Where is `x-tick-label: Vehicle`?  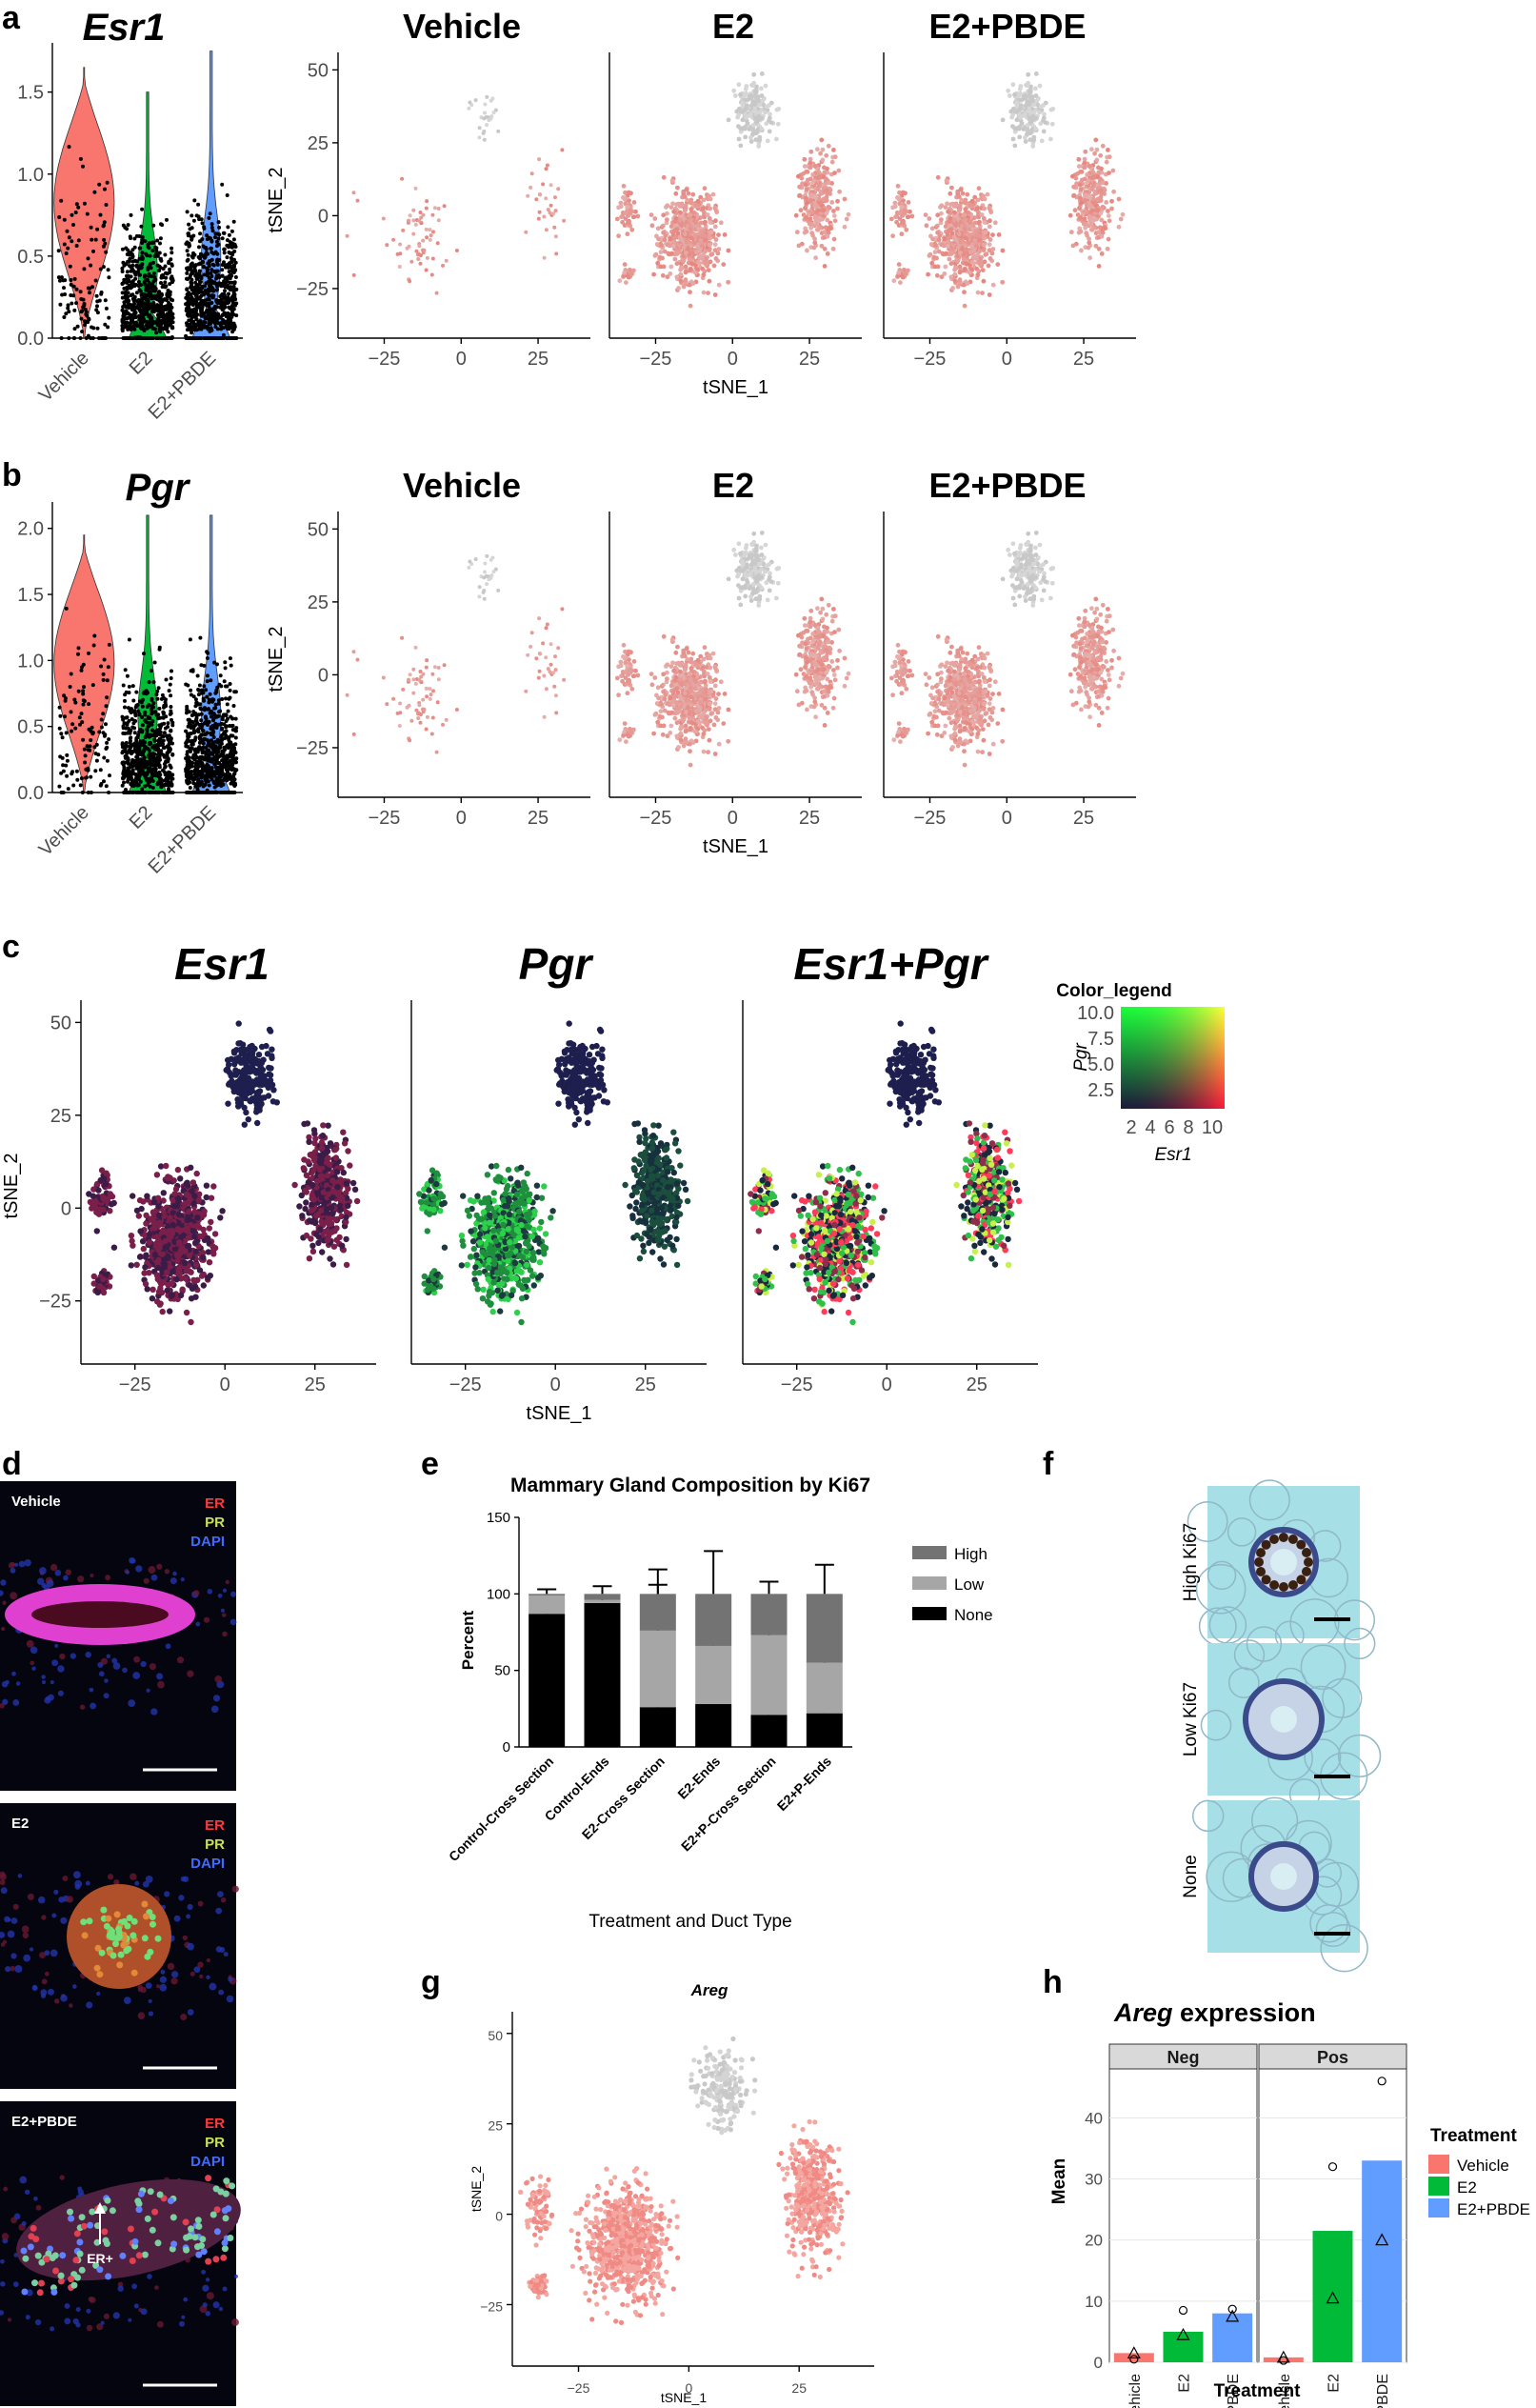 x-tick-label: Vehicle is located at coordinates (64, 377).